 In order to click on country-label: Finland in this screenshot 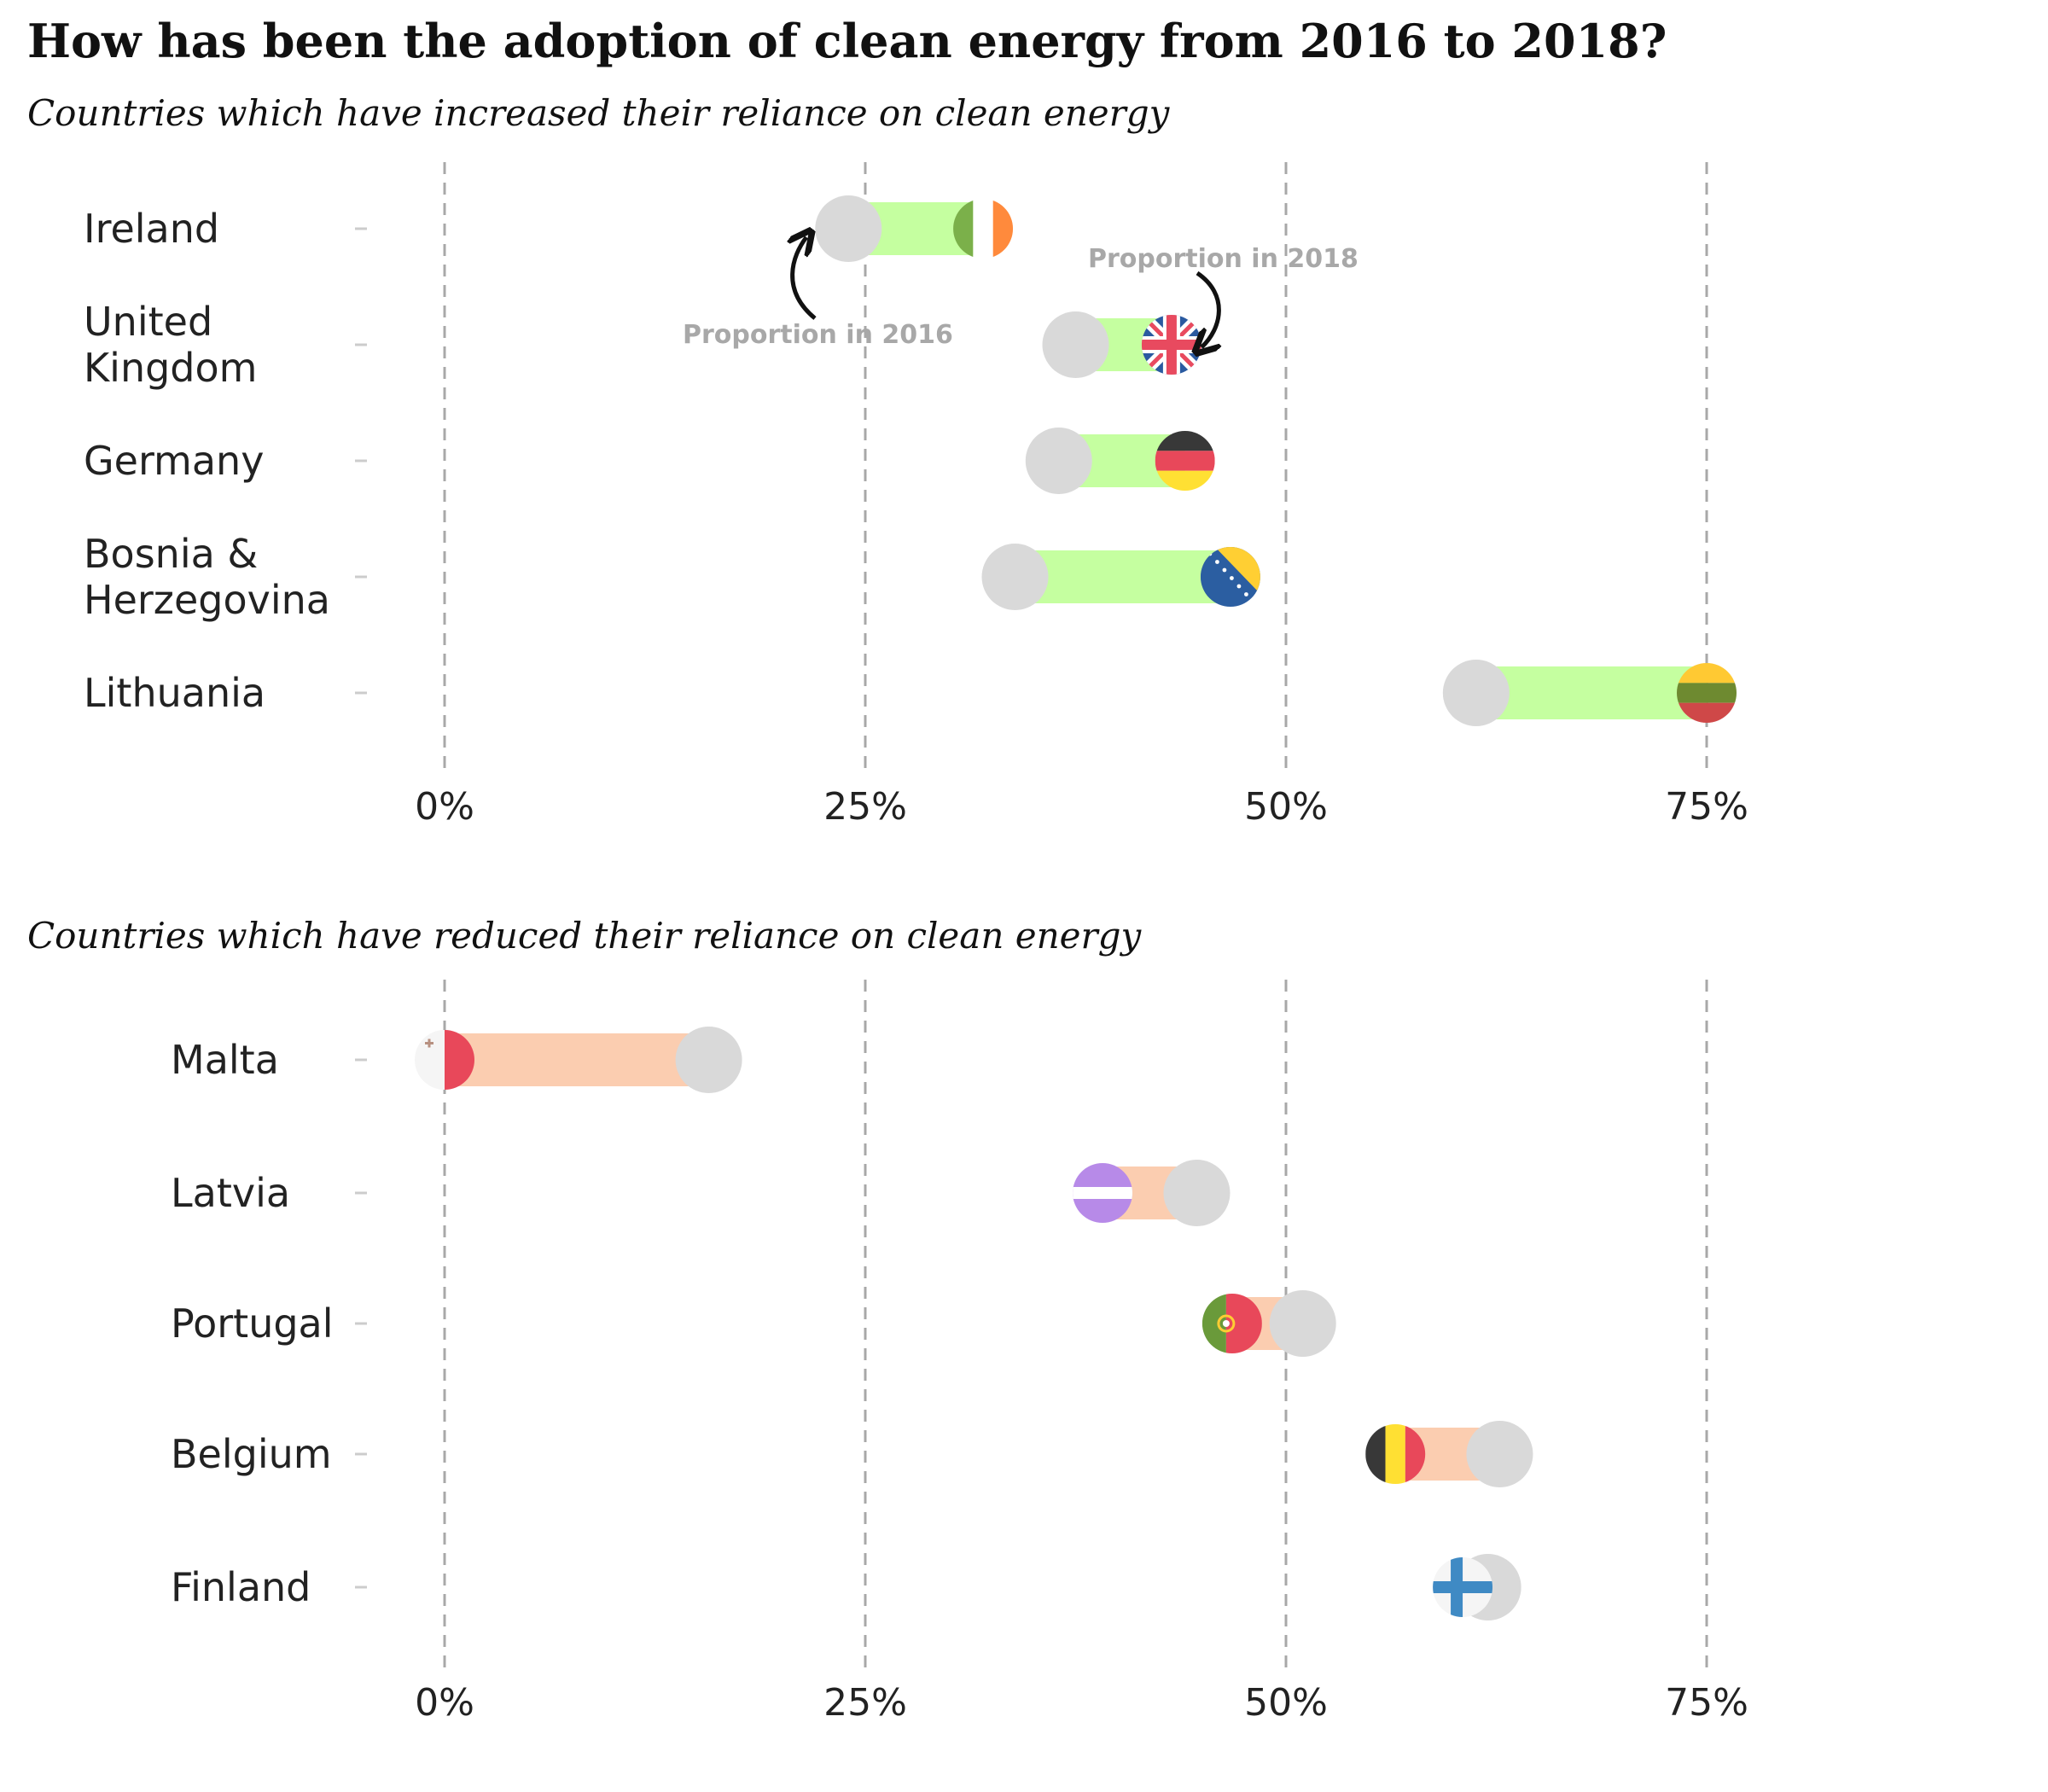, I will do `click(241, 1587)`.